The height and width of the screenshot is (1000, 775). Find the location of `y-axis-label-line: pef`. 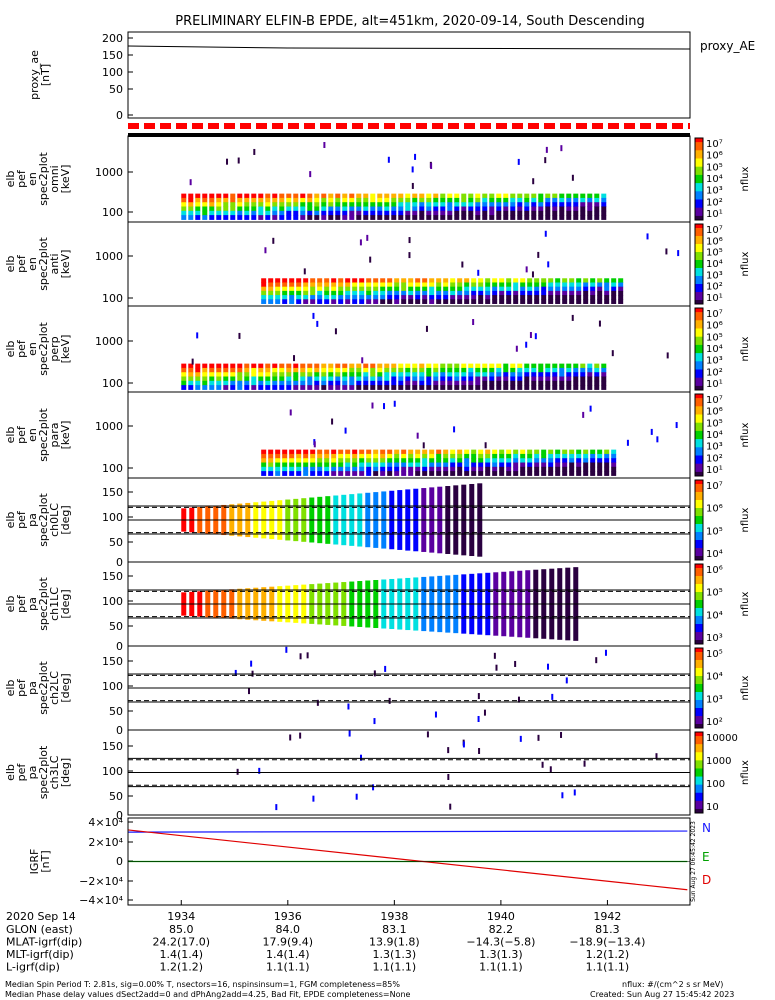

y-axis-label-line: pef is located at coordinates (21, 687).